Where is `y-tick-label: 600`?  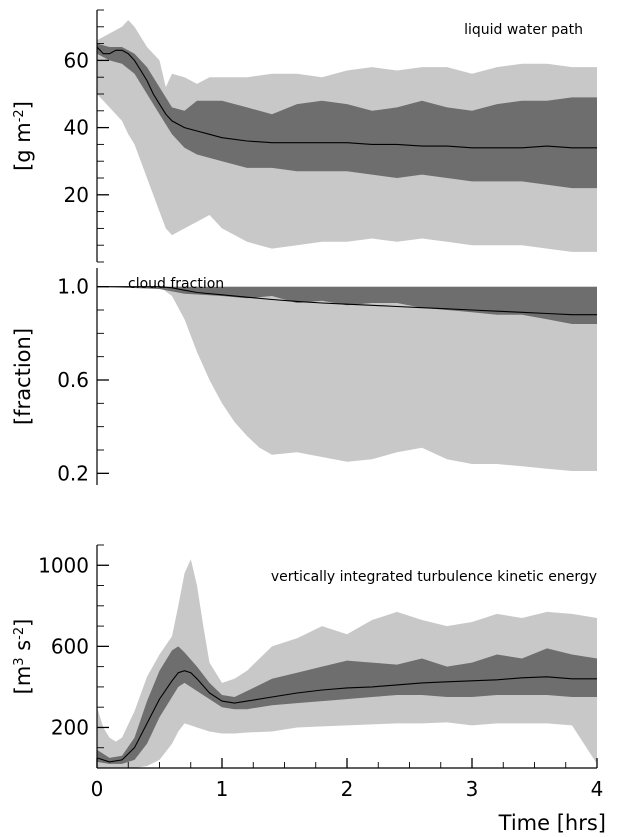
y-tick-label: 600 is located at coordinates (70, 646).